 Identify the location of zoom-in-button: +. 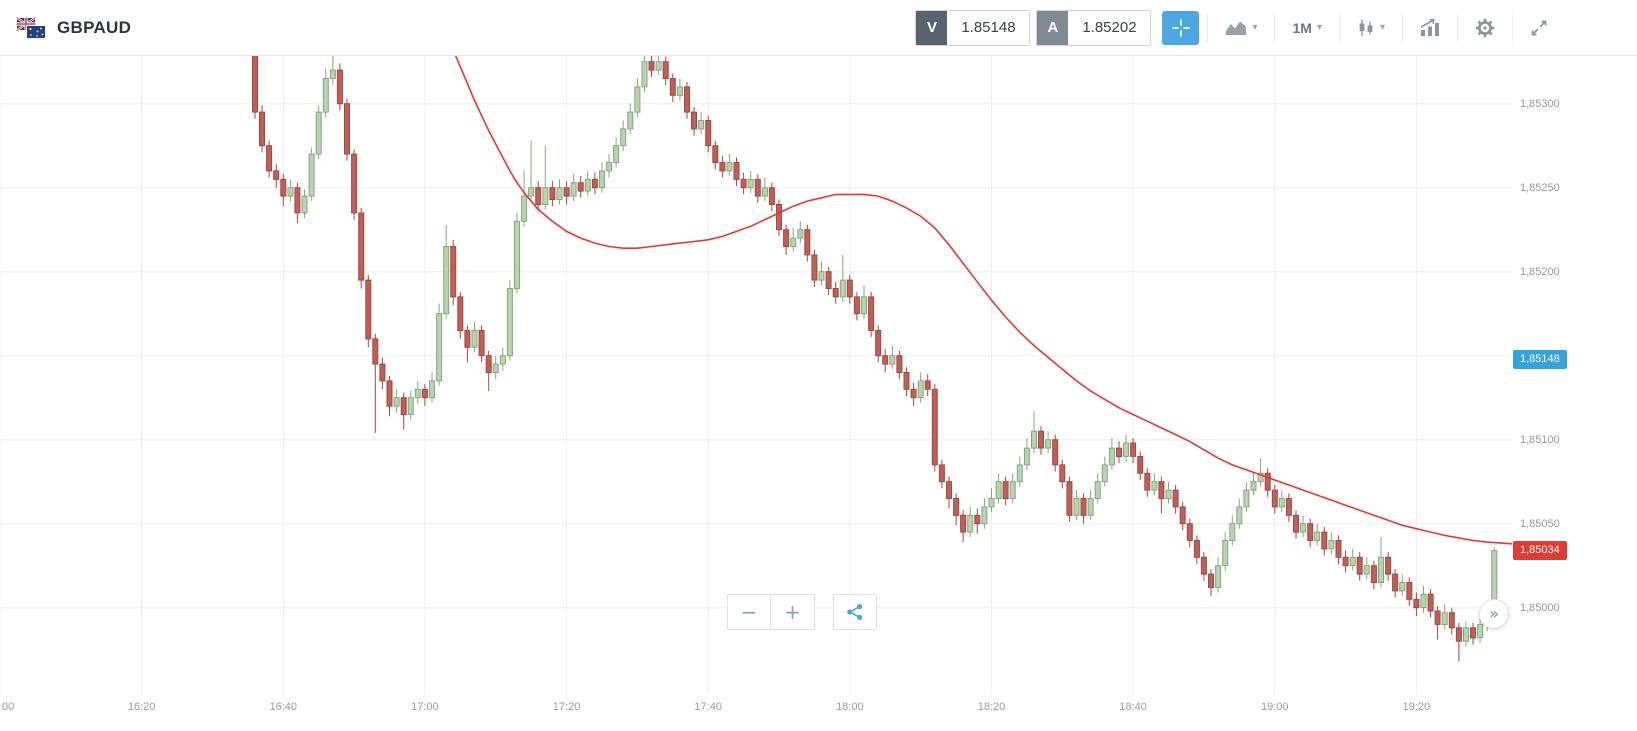
(793, 612).